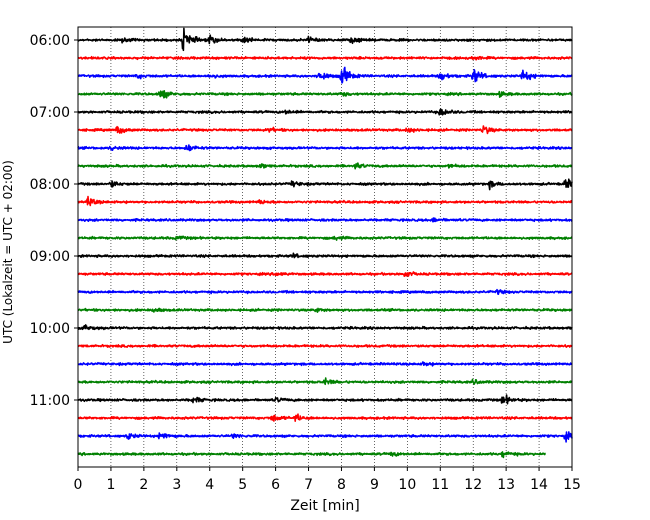 This screenshot has height=520, width=650. What do you see at coordinates (539, 485) in the screenshot?
I see `x-tick-label: 14` at bounding box center [539, 485].